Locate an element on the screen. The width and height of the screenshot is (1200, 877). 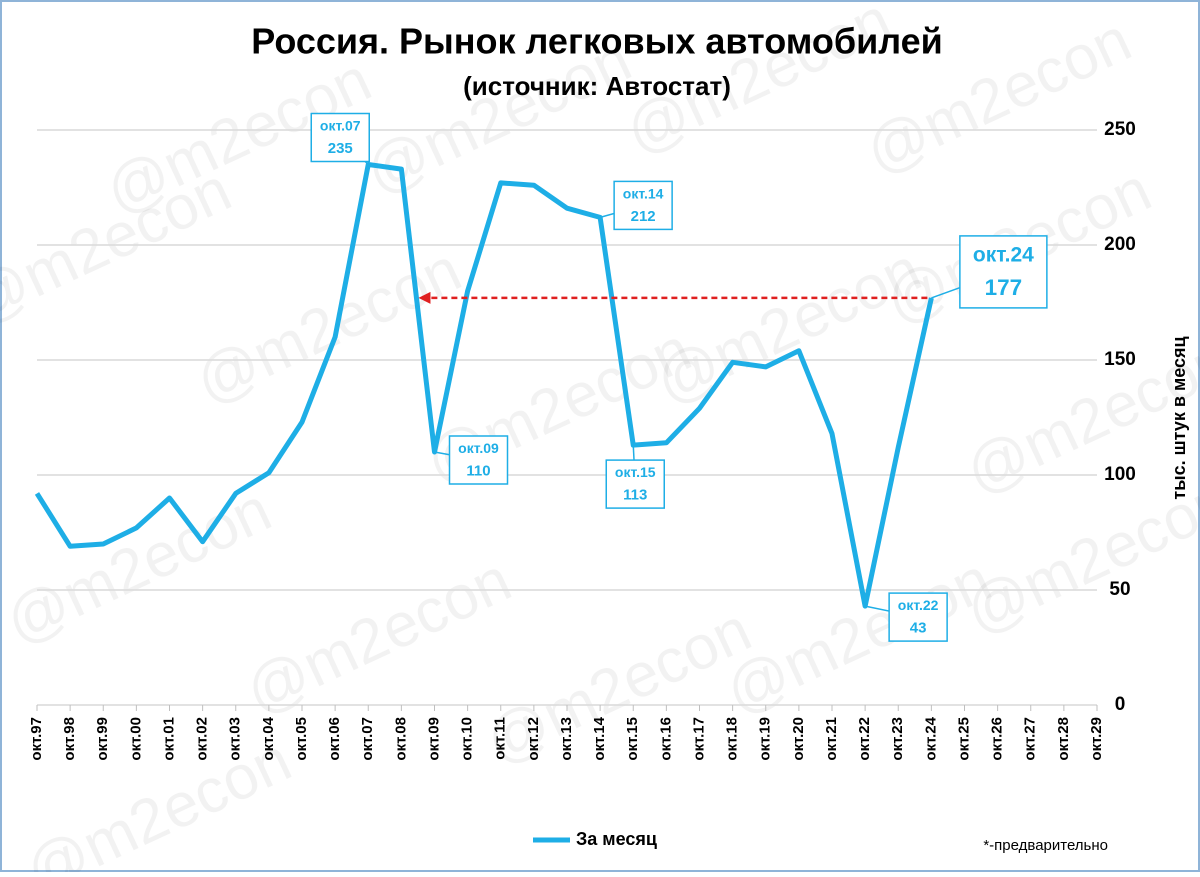
callout-value: 43 is located at coordinates (918, 628).